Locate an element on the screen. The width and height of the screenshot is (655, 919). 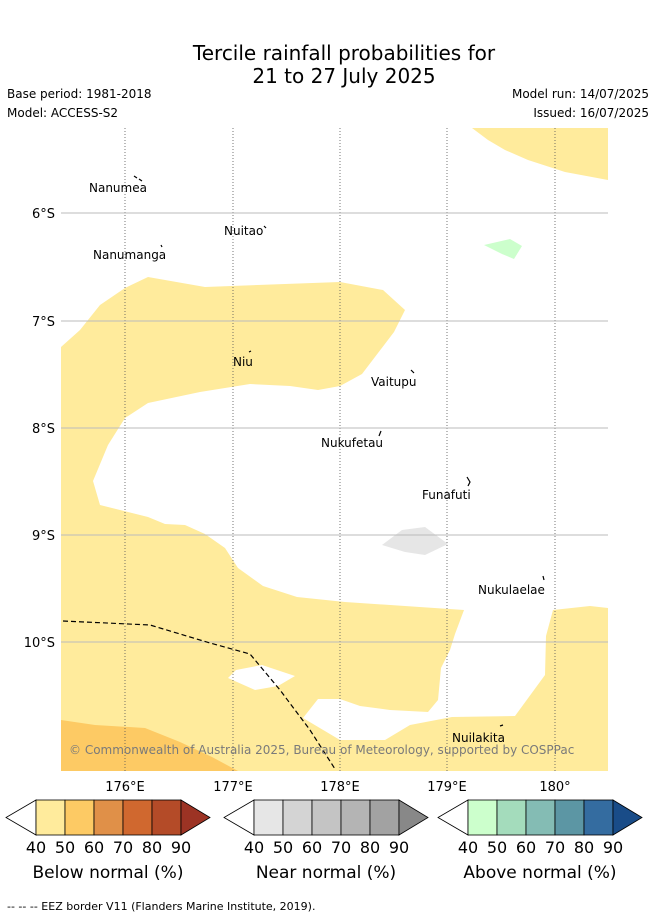
below-normal-label: Below normal (%) is located at coordinates (108, 873).